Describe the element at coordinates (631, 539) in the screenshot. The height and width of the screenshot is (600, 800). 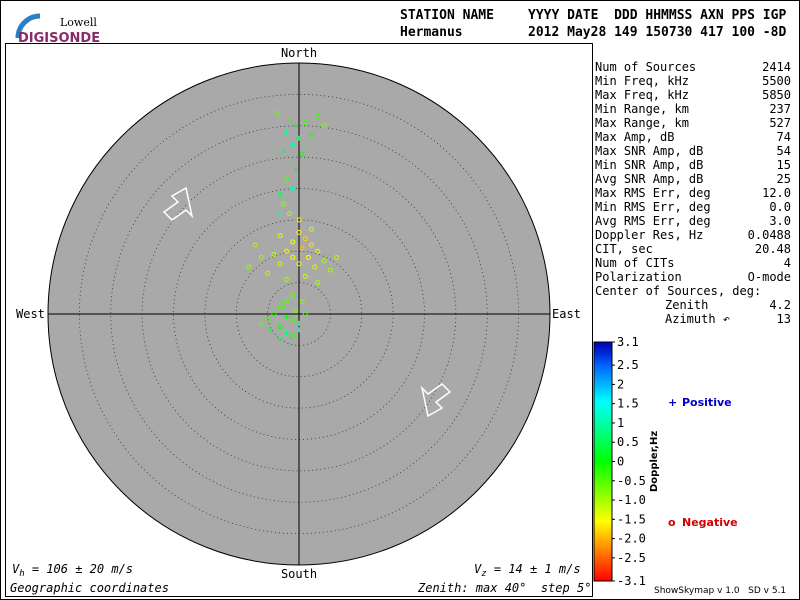
I see `colorbar-tick-label: -2.0` at that location.